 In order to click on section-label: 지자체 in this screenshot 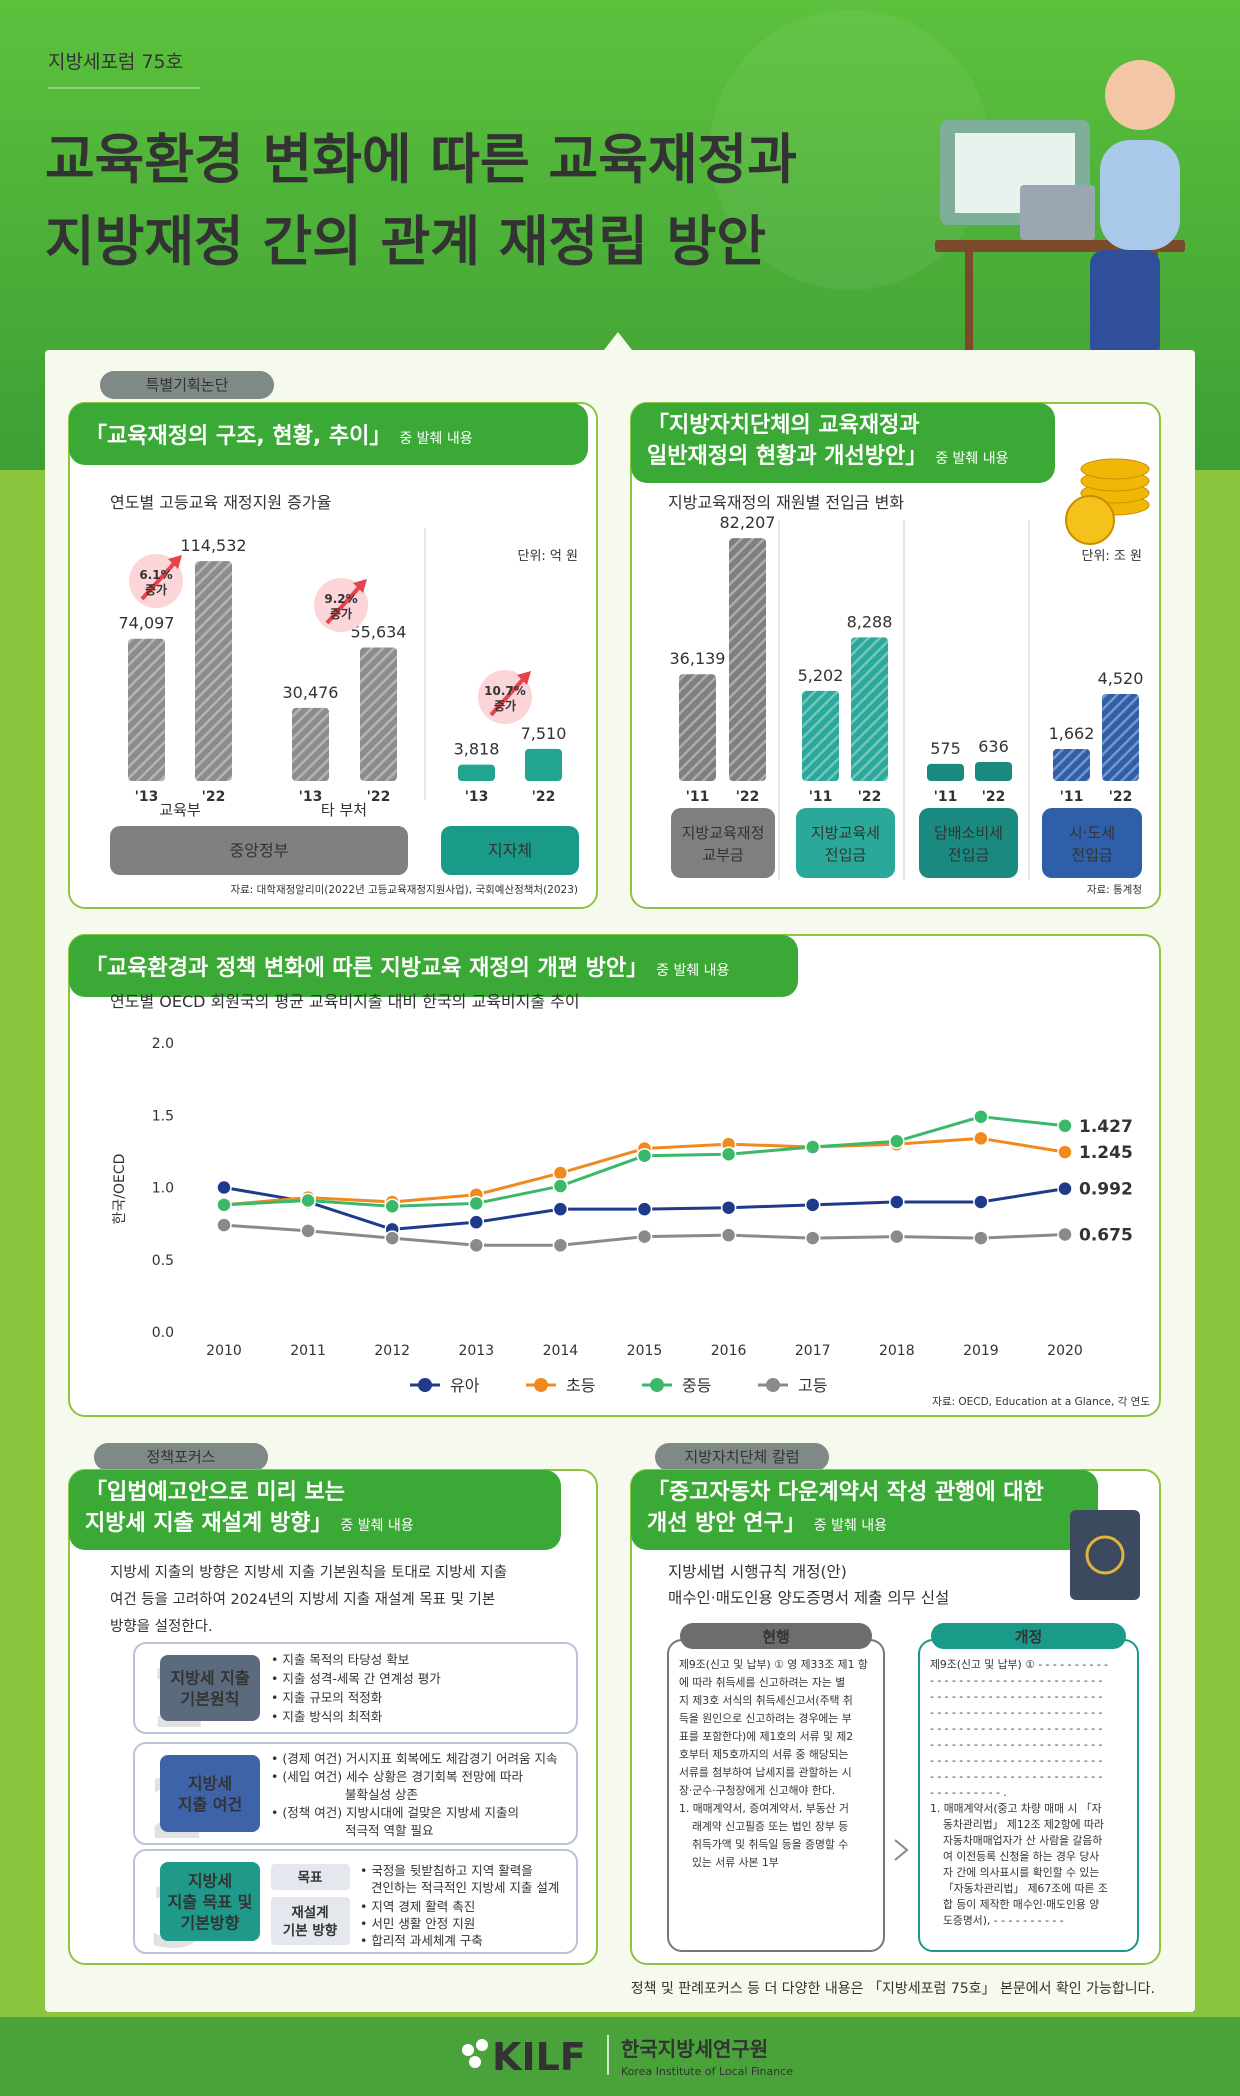, I will do `click(510, 850)`.